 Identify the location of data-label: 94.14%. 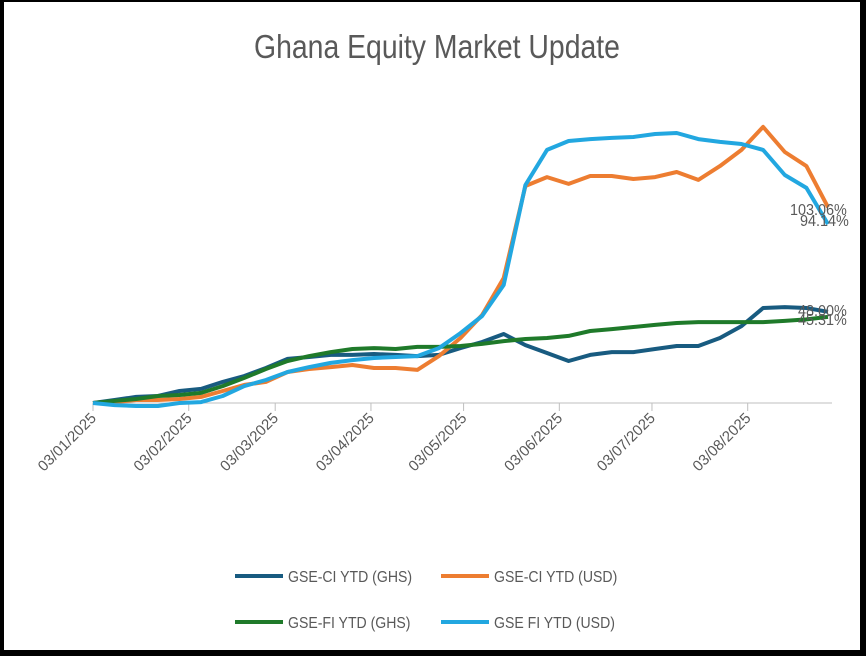
(824, 221).